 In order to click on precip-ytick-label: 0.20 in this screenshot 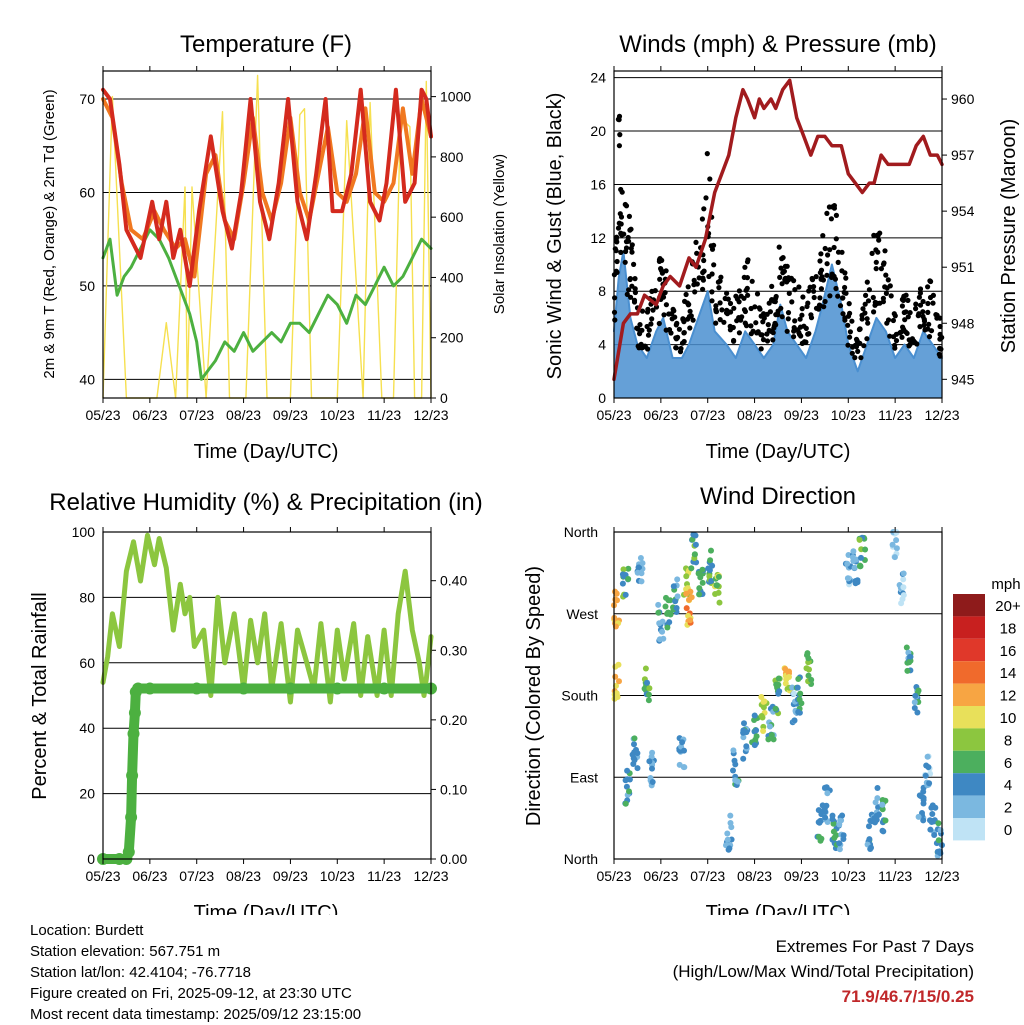, I will do `click(453, 720)`.